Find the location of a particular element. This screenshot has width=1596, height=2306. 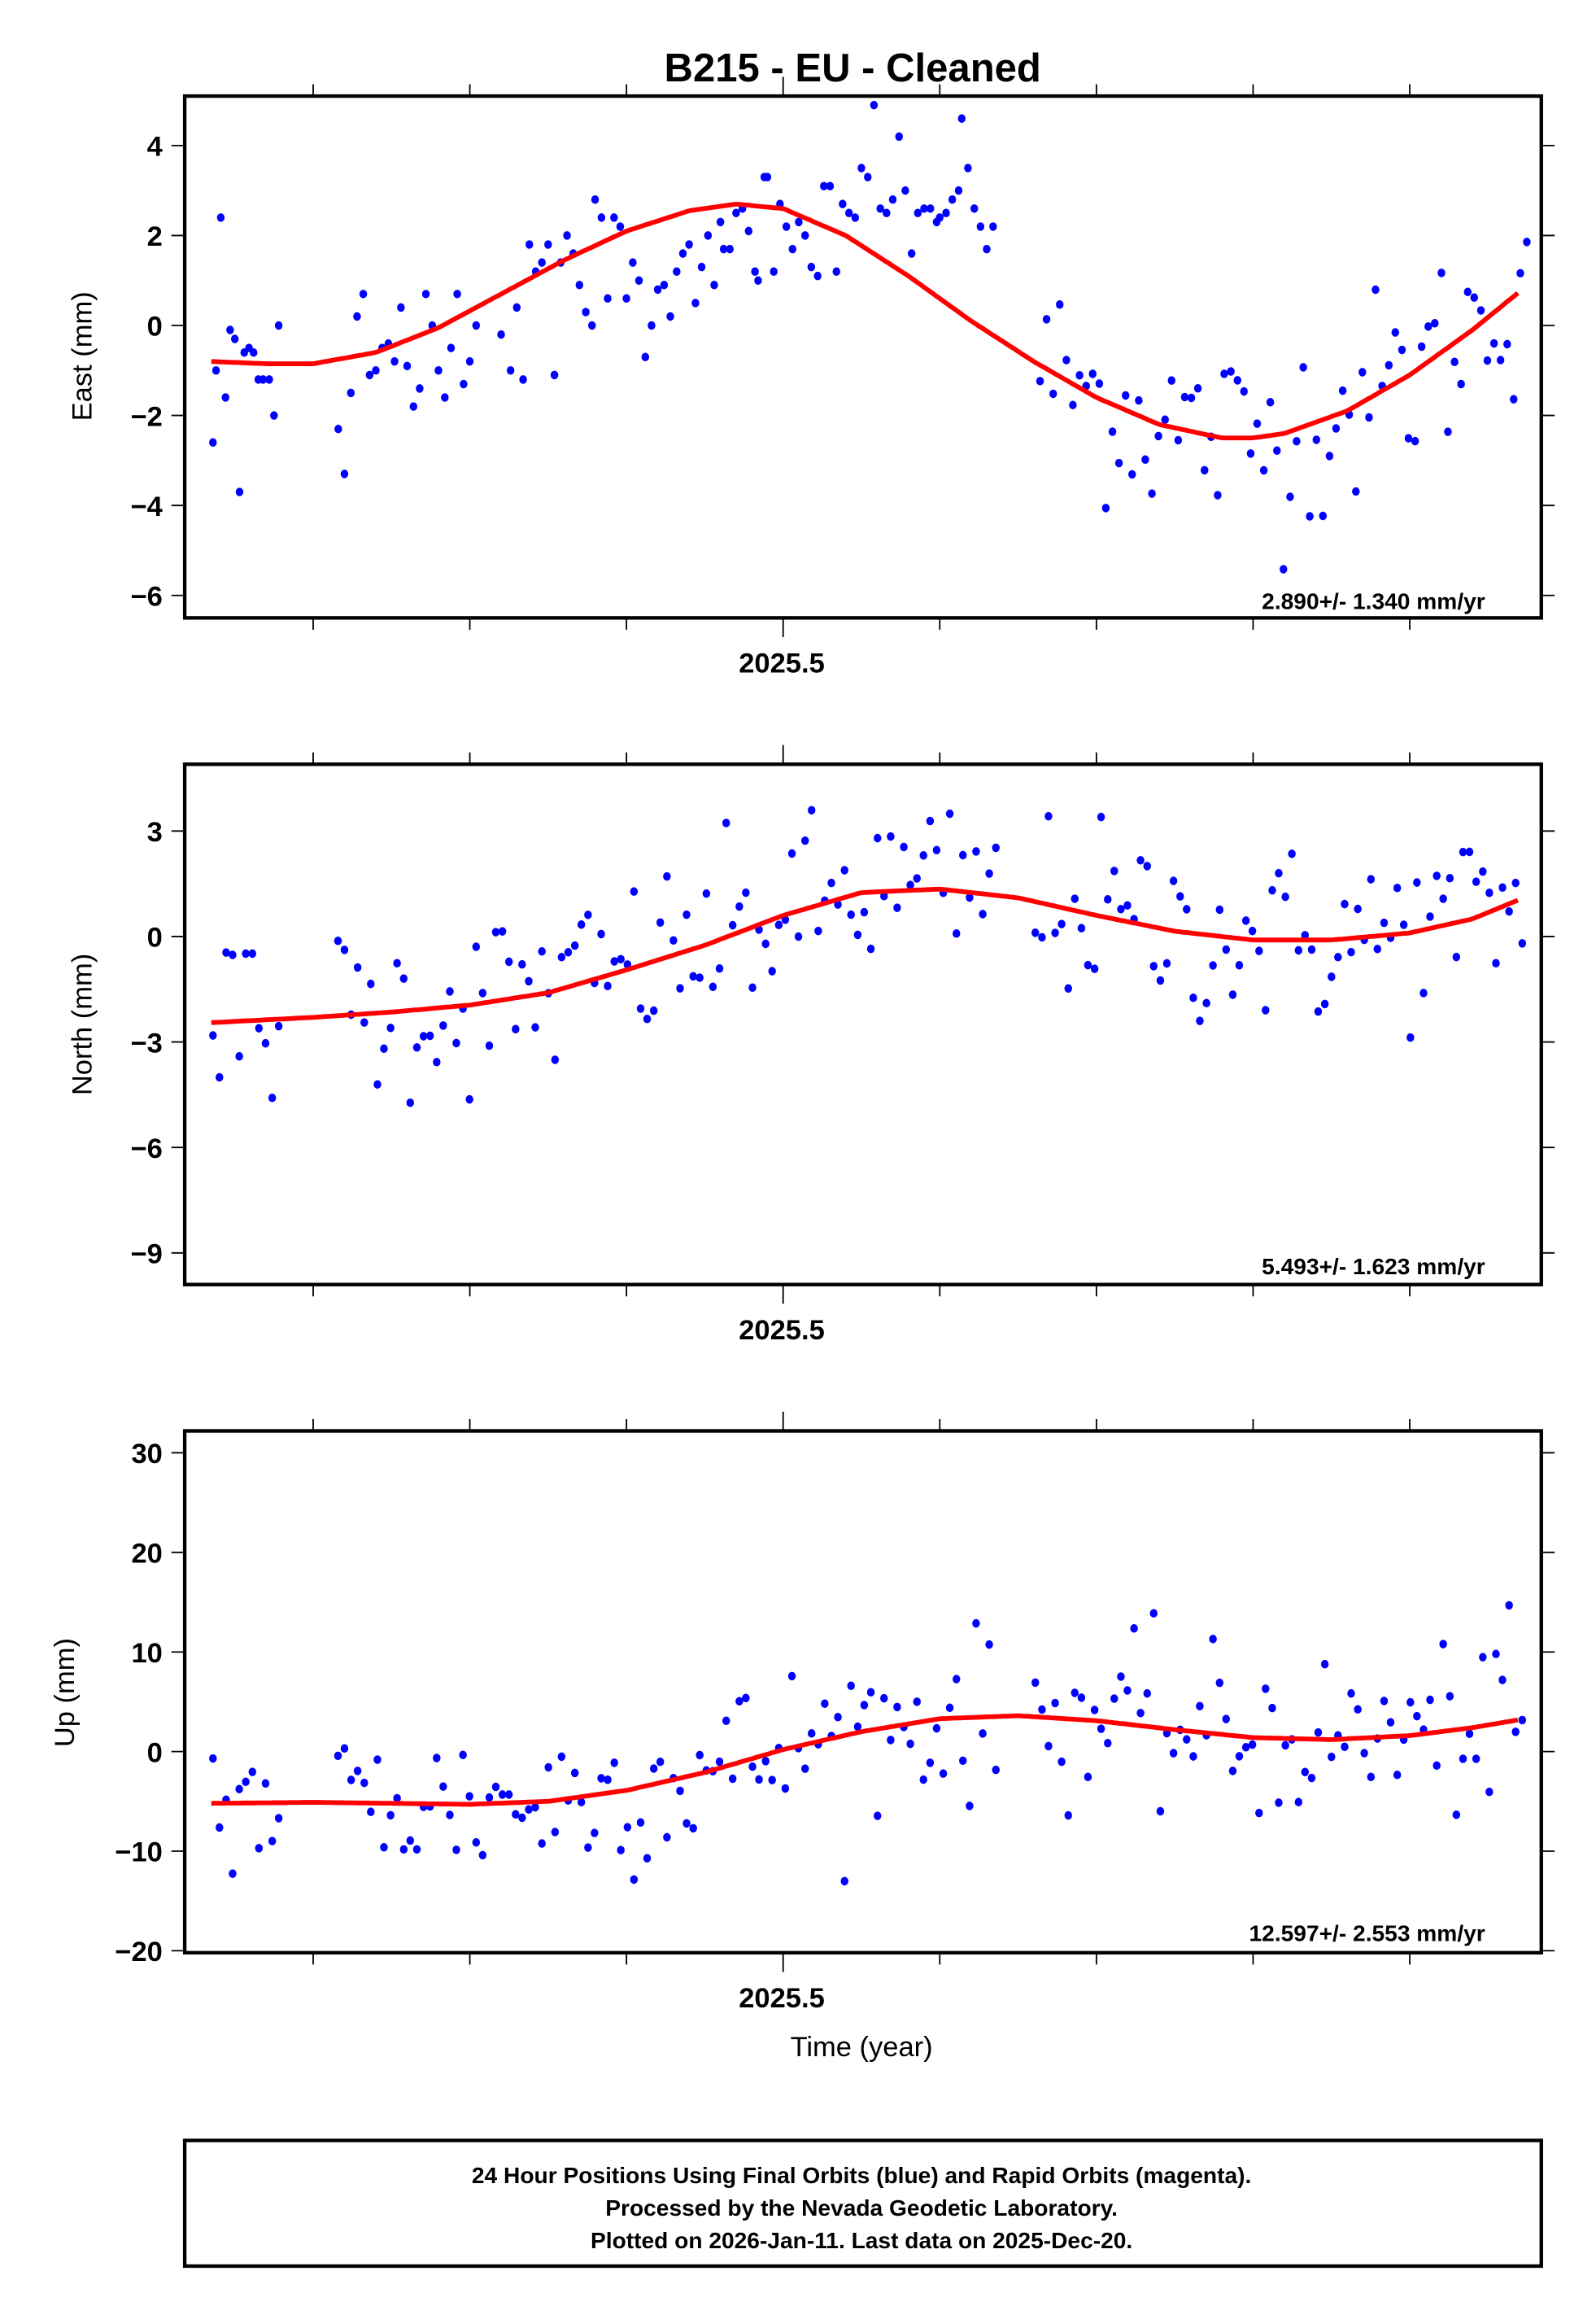

north-y-tick-label: −9 is located at coordinates (146, 1254).